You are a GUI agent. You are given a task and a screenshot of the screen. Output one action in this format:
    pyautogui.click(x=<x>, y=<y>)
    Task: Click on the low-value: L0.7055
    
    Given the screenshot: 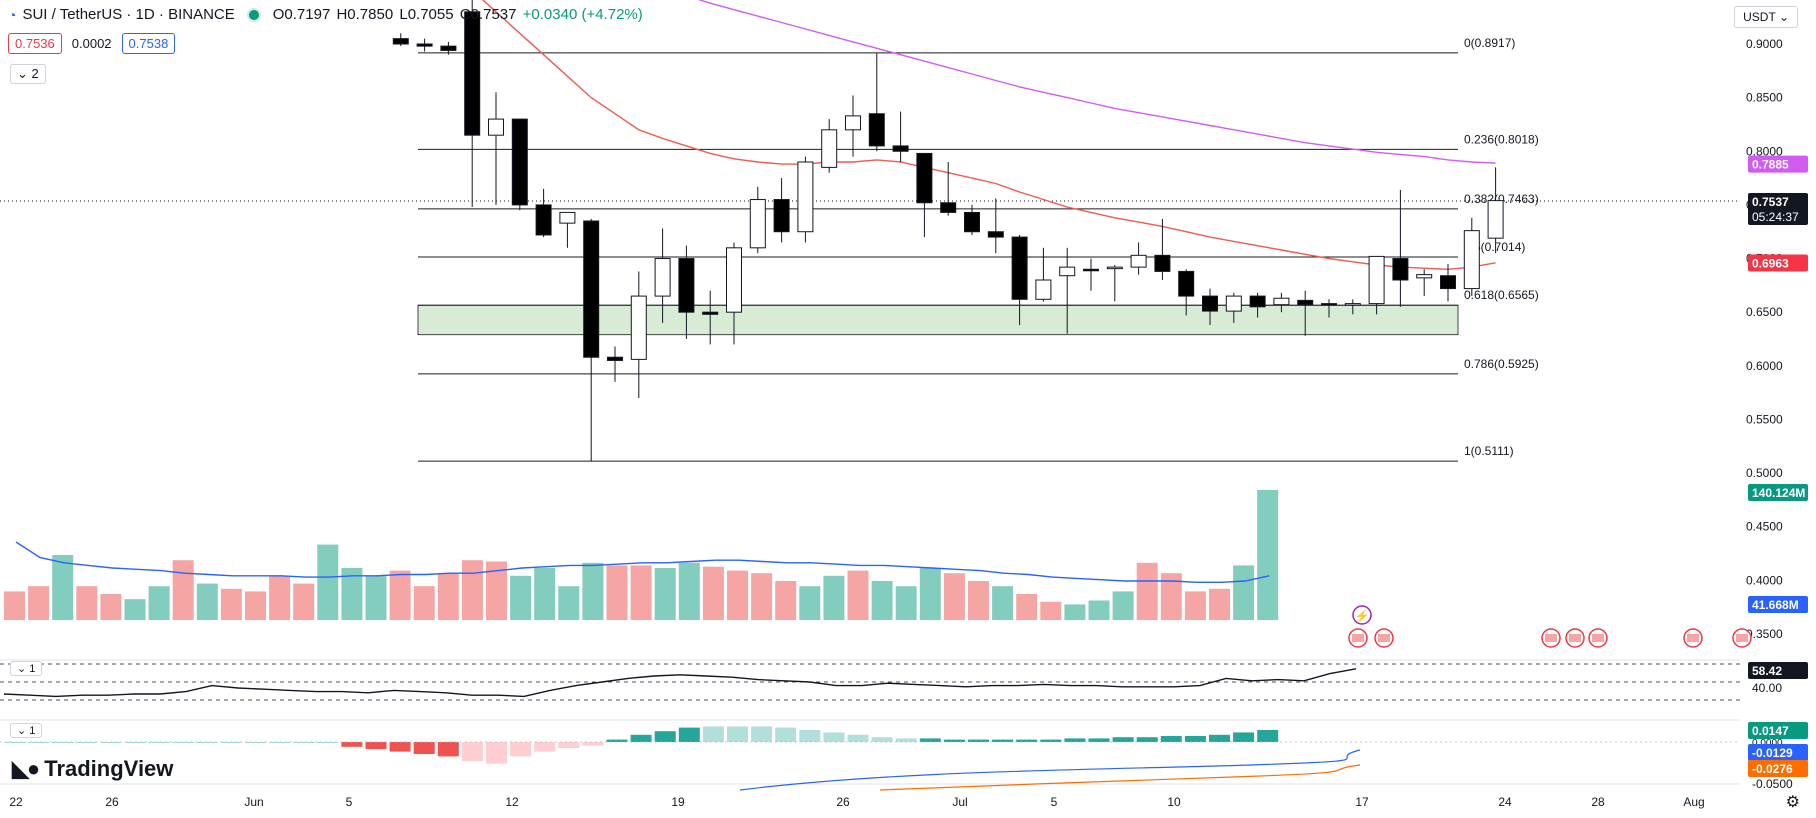 What is the action you would take?
    pyautogui.click(x=426, y=14)
    